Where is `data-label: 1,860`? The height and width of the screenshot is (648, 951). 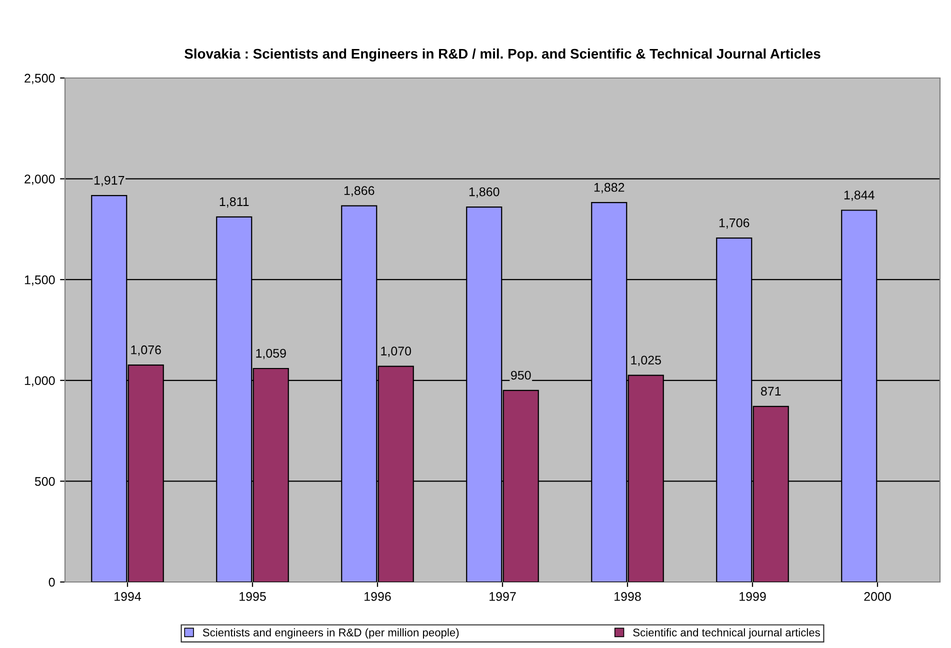 data-label: 1,860 is located at coordinates (484, 192).